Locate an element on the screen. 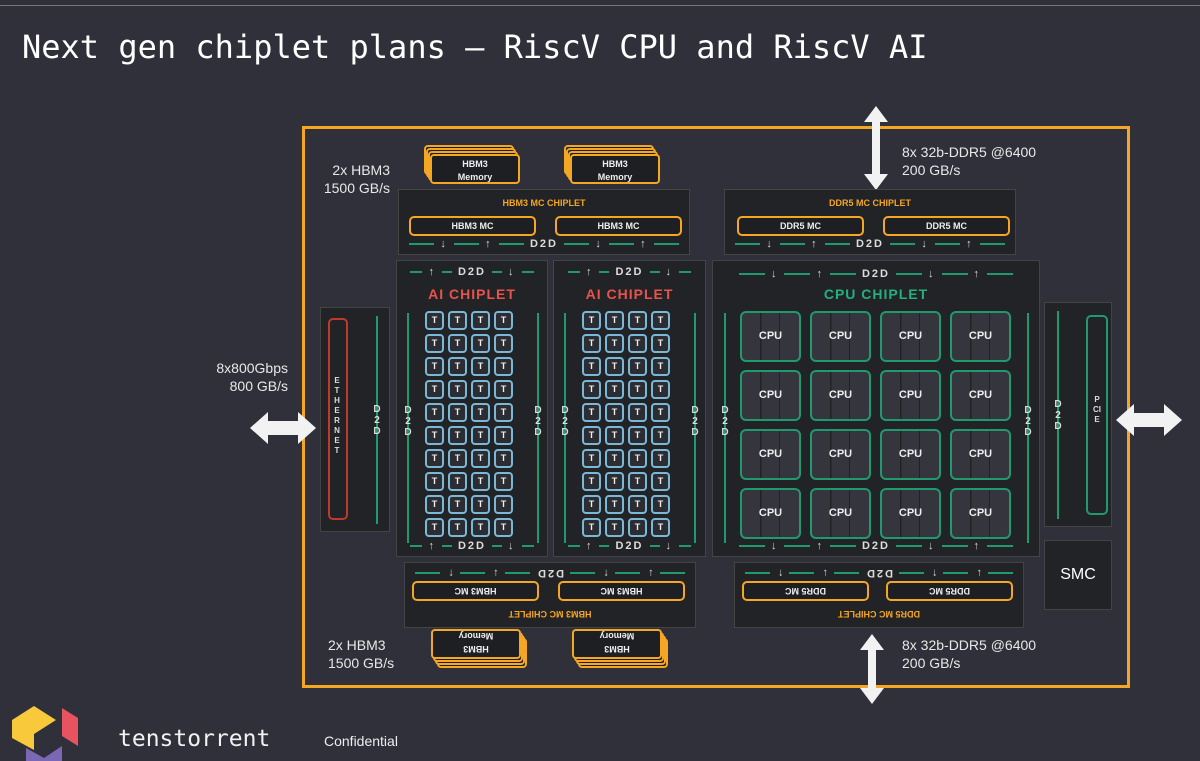 This screenshot has width=1200, height=761. hbm-bottom-label: 2x HBM3 1500 GB/s is located at coordinates (361, 654).